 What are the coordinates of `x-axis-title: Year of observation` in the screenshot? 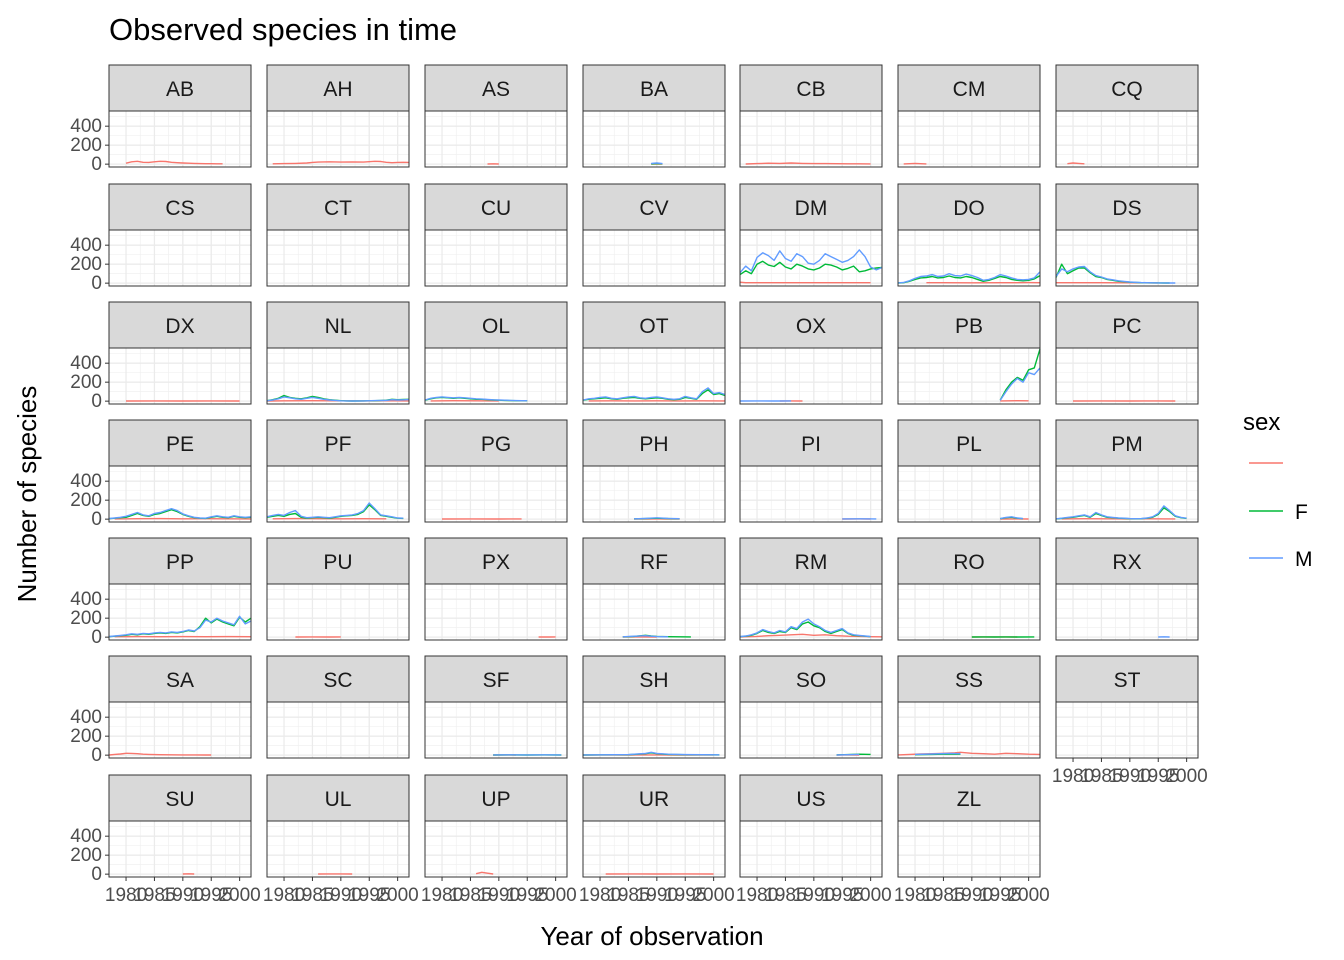 It's located at (651, 936).